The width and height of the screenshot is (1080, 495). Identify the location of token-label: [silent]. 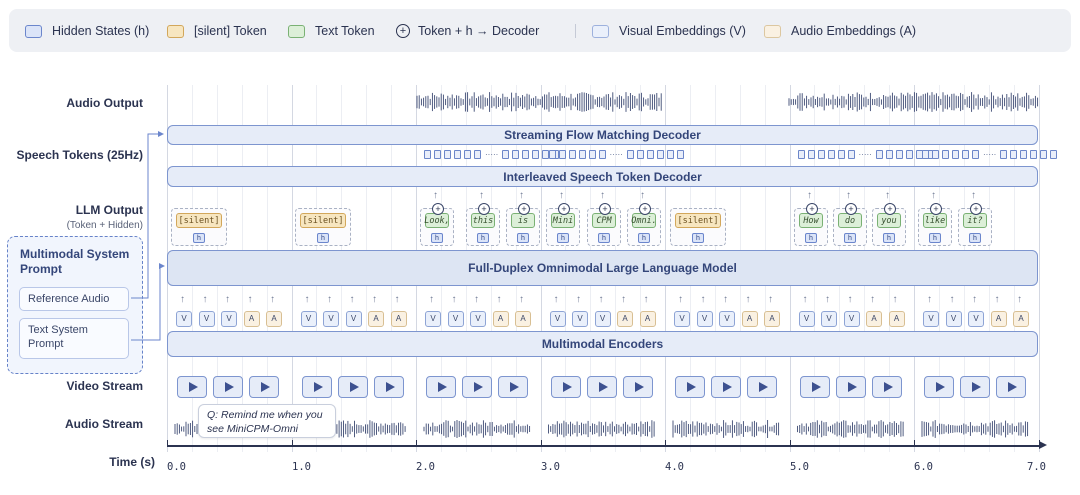
(698, 220).